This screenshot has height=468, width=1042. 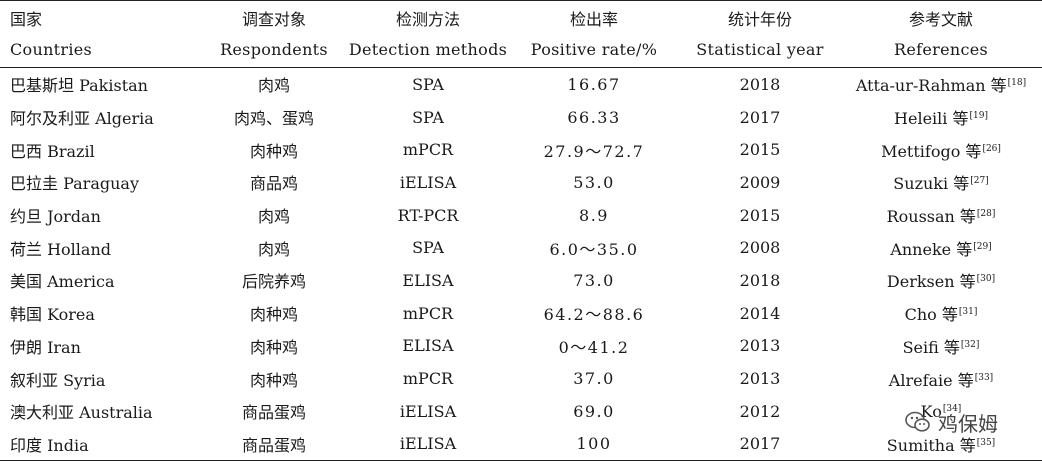 What do you see at coordinates (594, 379) in the screenshot?
I see `cell-rate: 37.0` at bounding box center [594, 379].